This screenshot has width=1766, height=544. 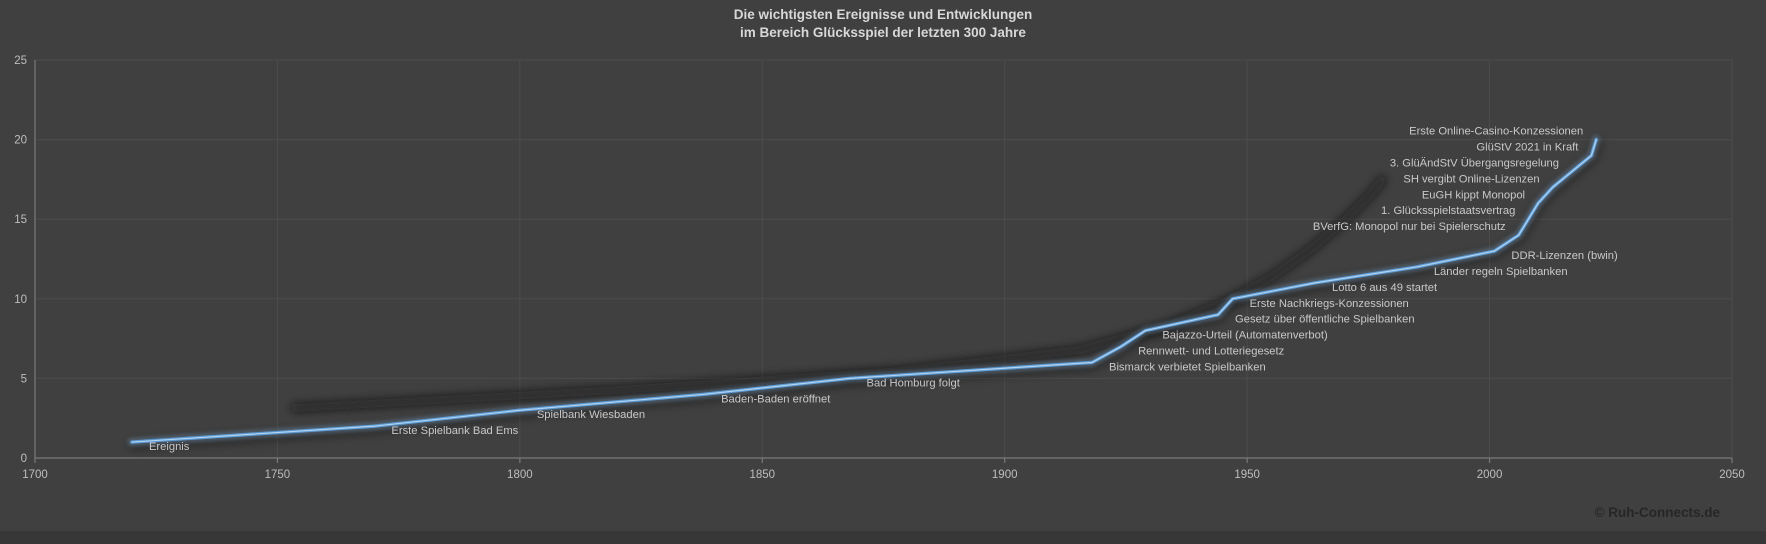 What do you see at coordinates (20, 220) in the screenshot?
I see `y-tick-label: 15` at bounding box center [20, 220].